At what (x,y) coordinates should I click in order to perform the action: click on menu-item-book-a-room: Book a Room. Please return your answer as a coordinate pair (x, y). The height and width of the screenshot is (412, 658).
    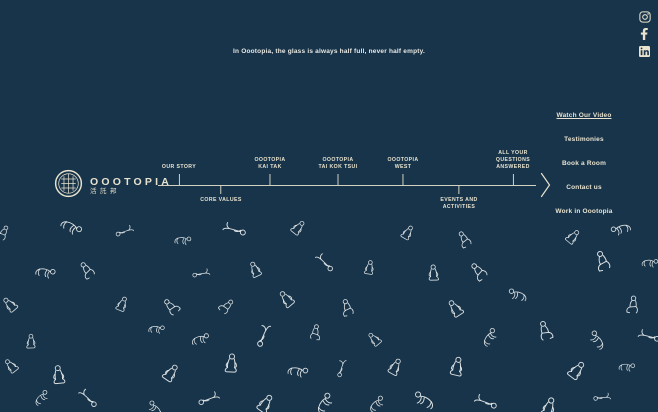
    Looking at the image, I should click on (584, 163).